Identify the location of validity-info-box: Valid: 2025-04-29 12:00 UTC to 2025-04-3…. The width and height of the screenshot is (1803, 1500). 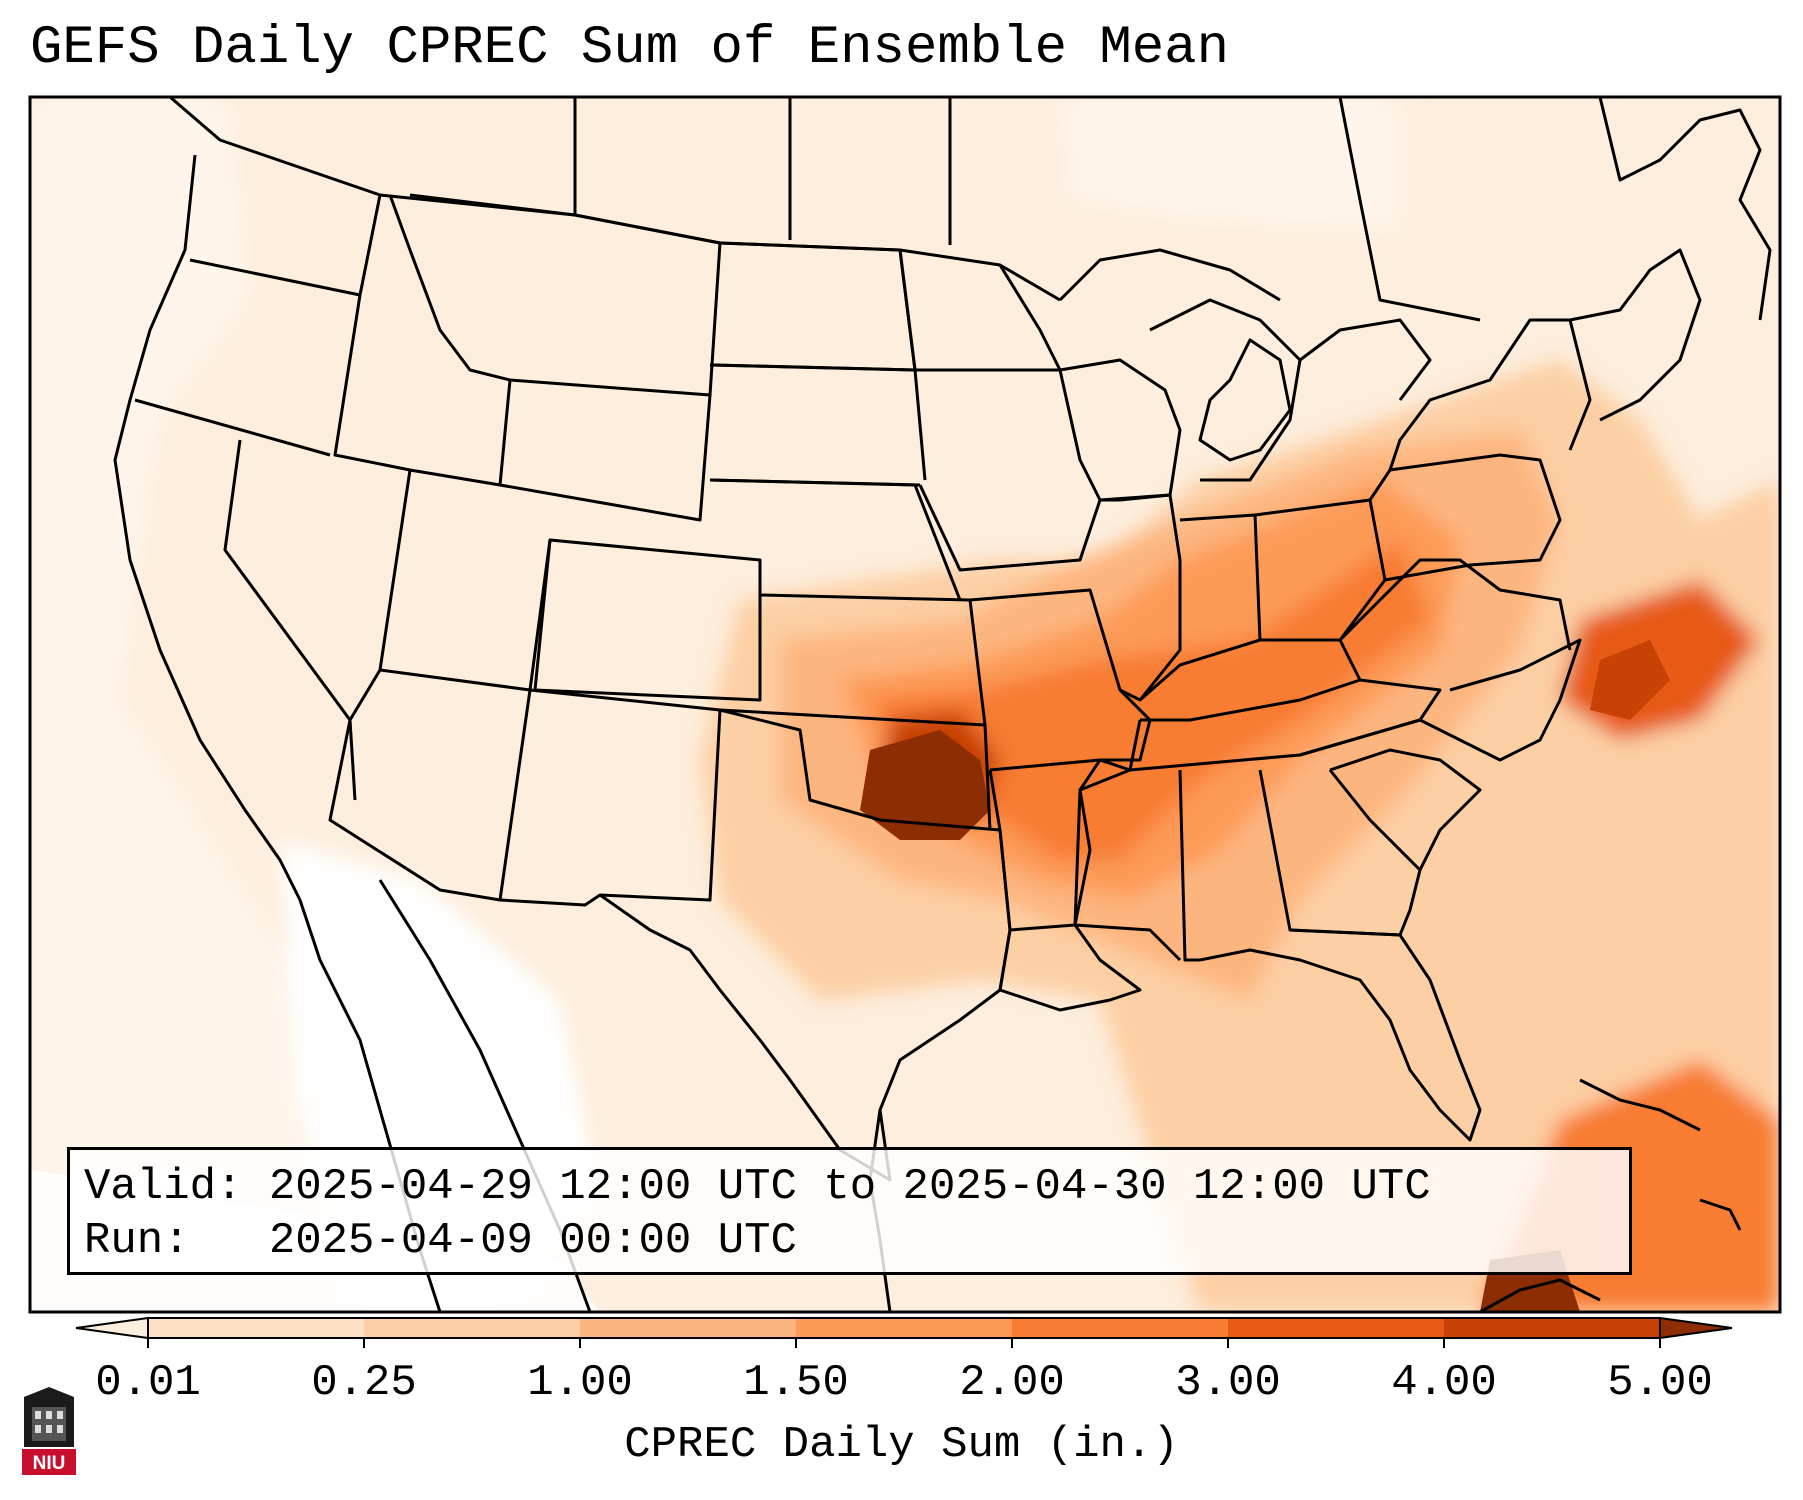
(849, 1211).